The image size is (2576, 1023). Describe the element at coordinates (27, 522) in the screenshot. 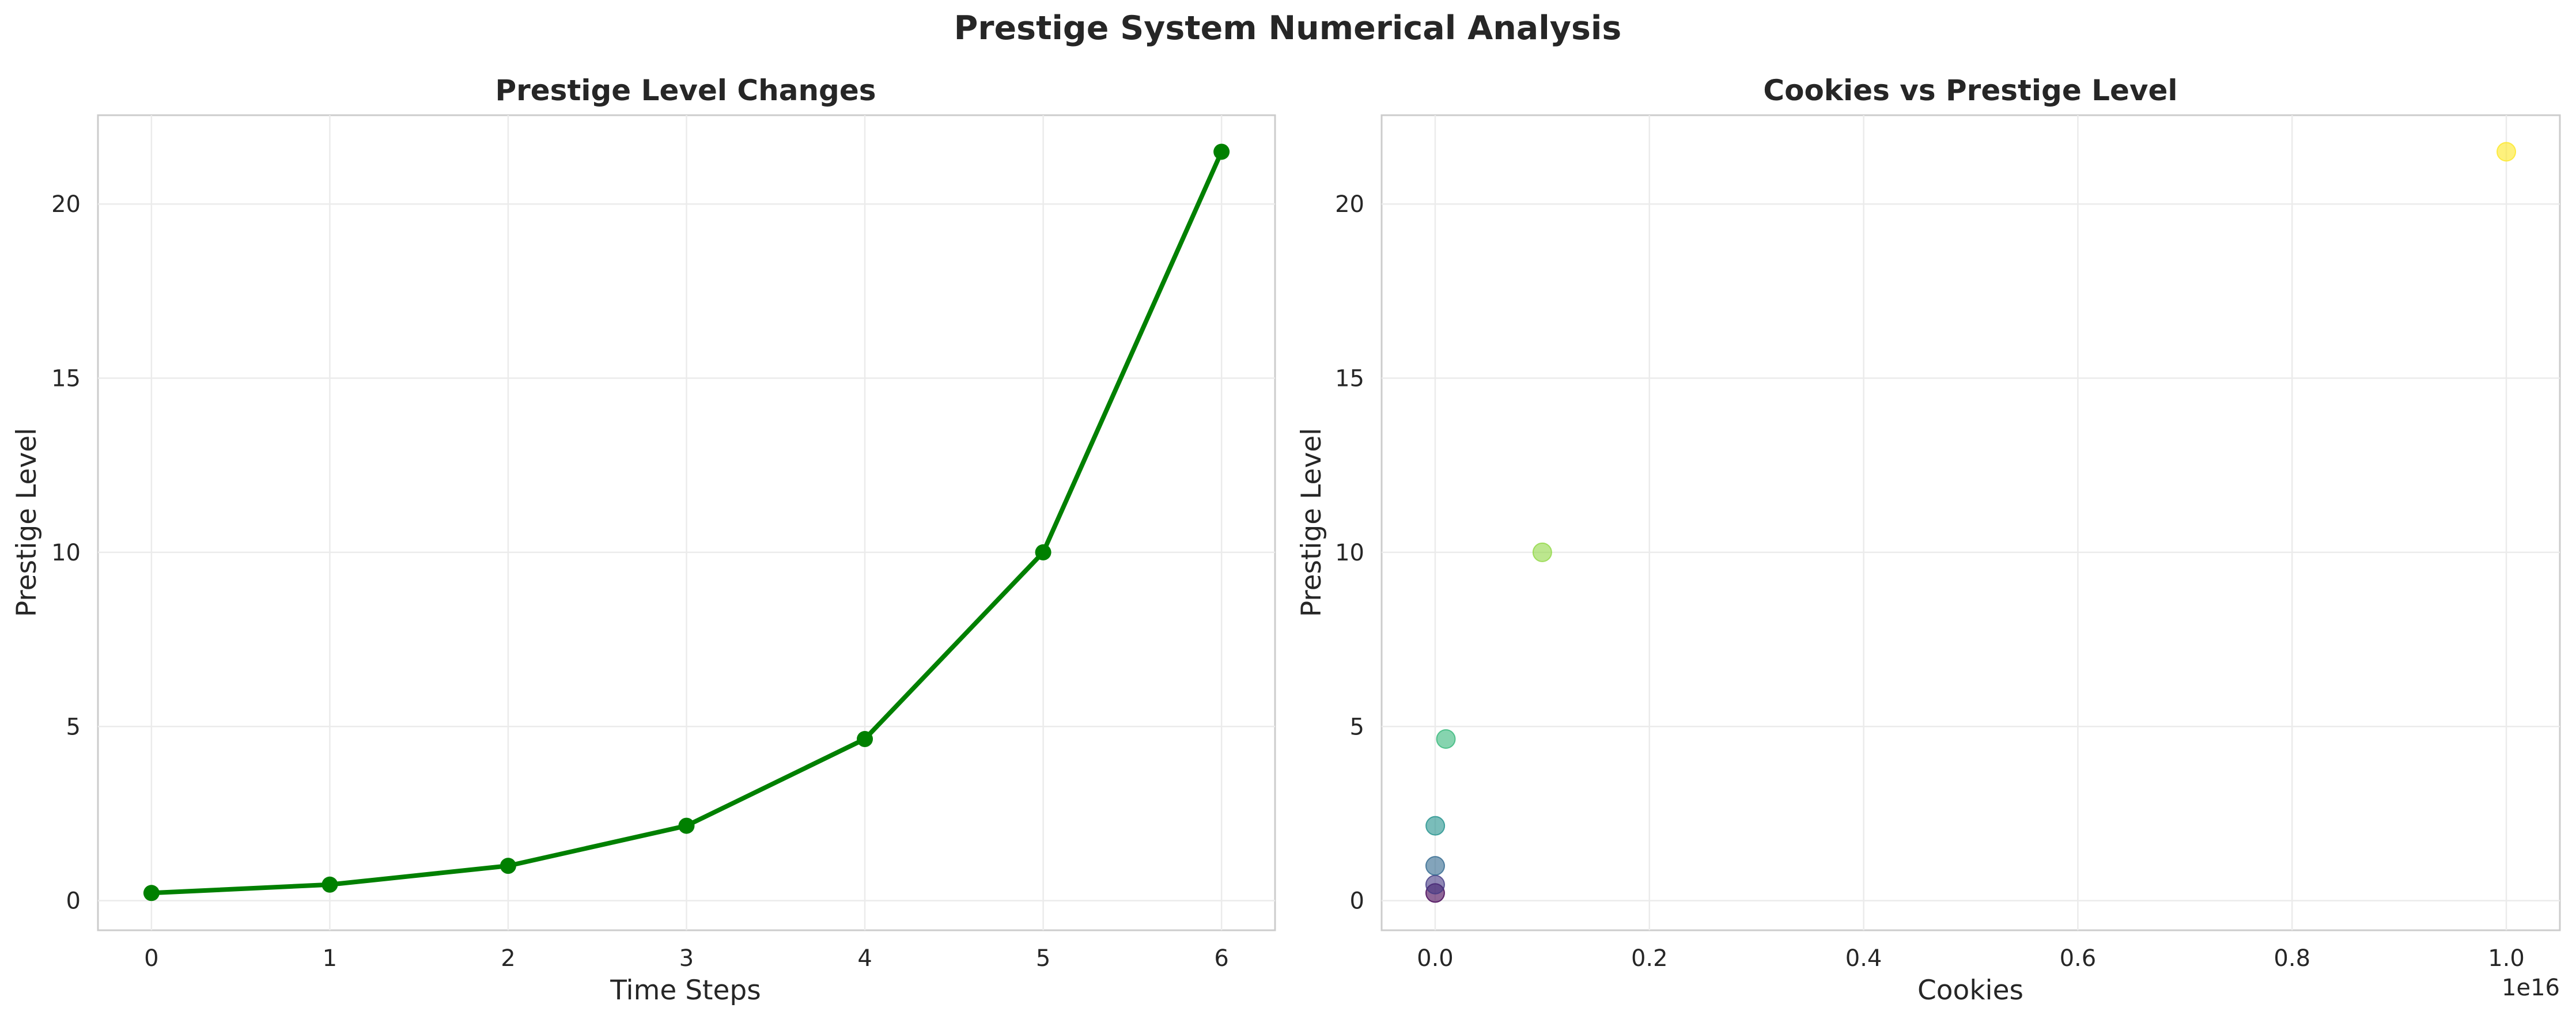

I see `line-chart-ylabel: Prestige Level` at that location.